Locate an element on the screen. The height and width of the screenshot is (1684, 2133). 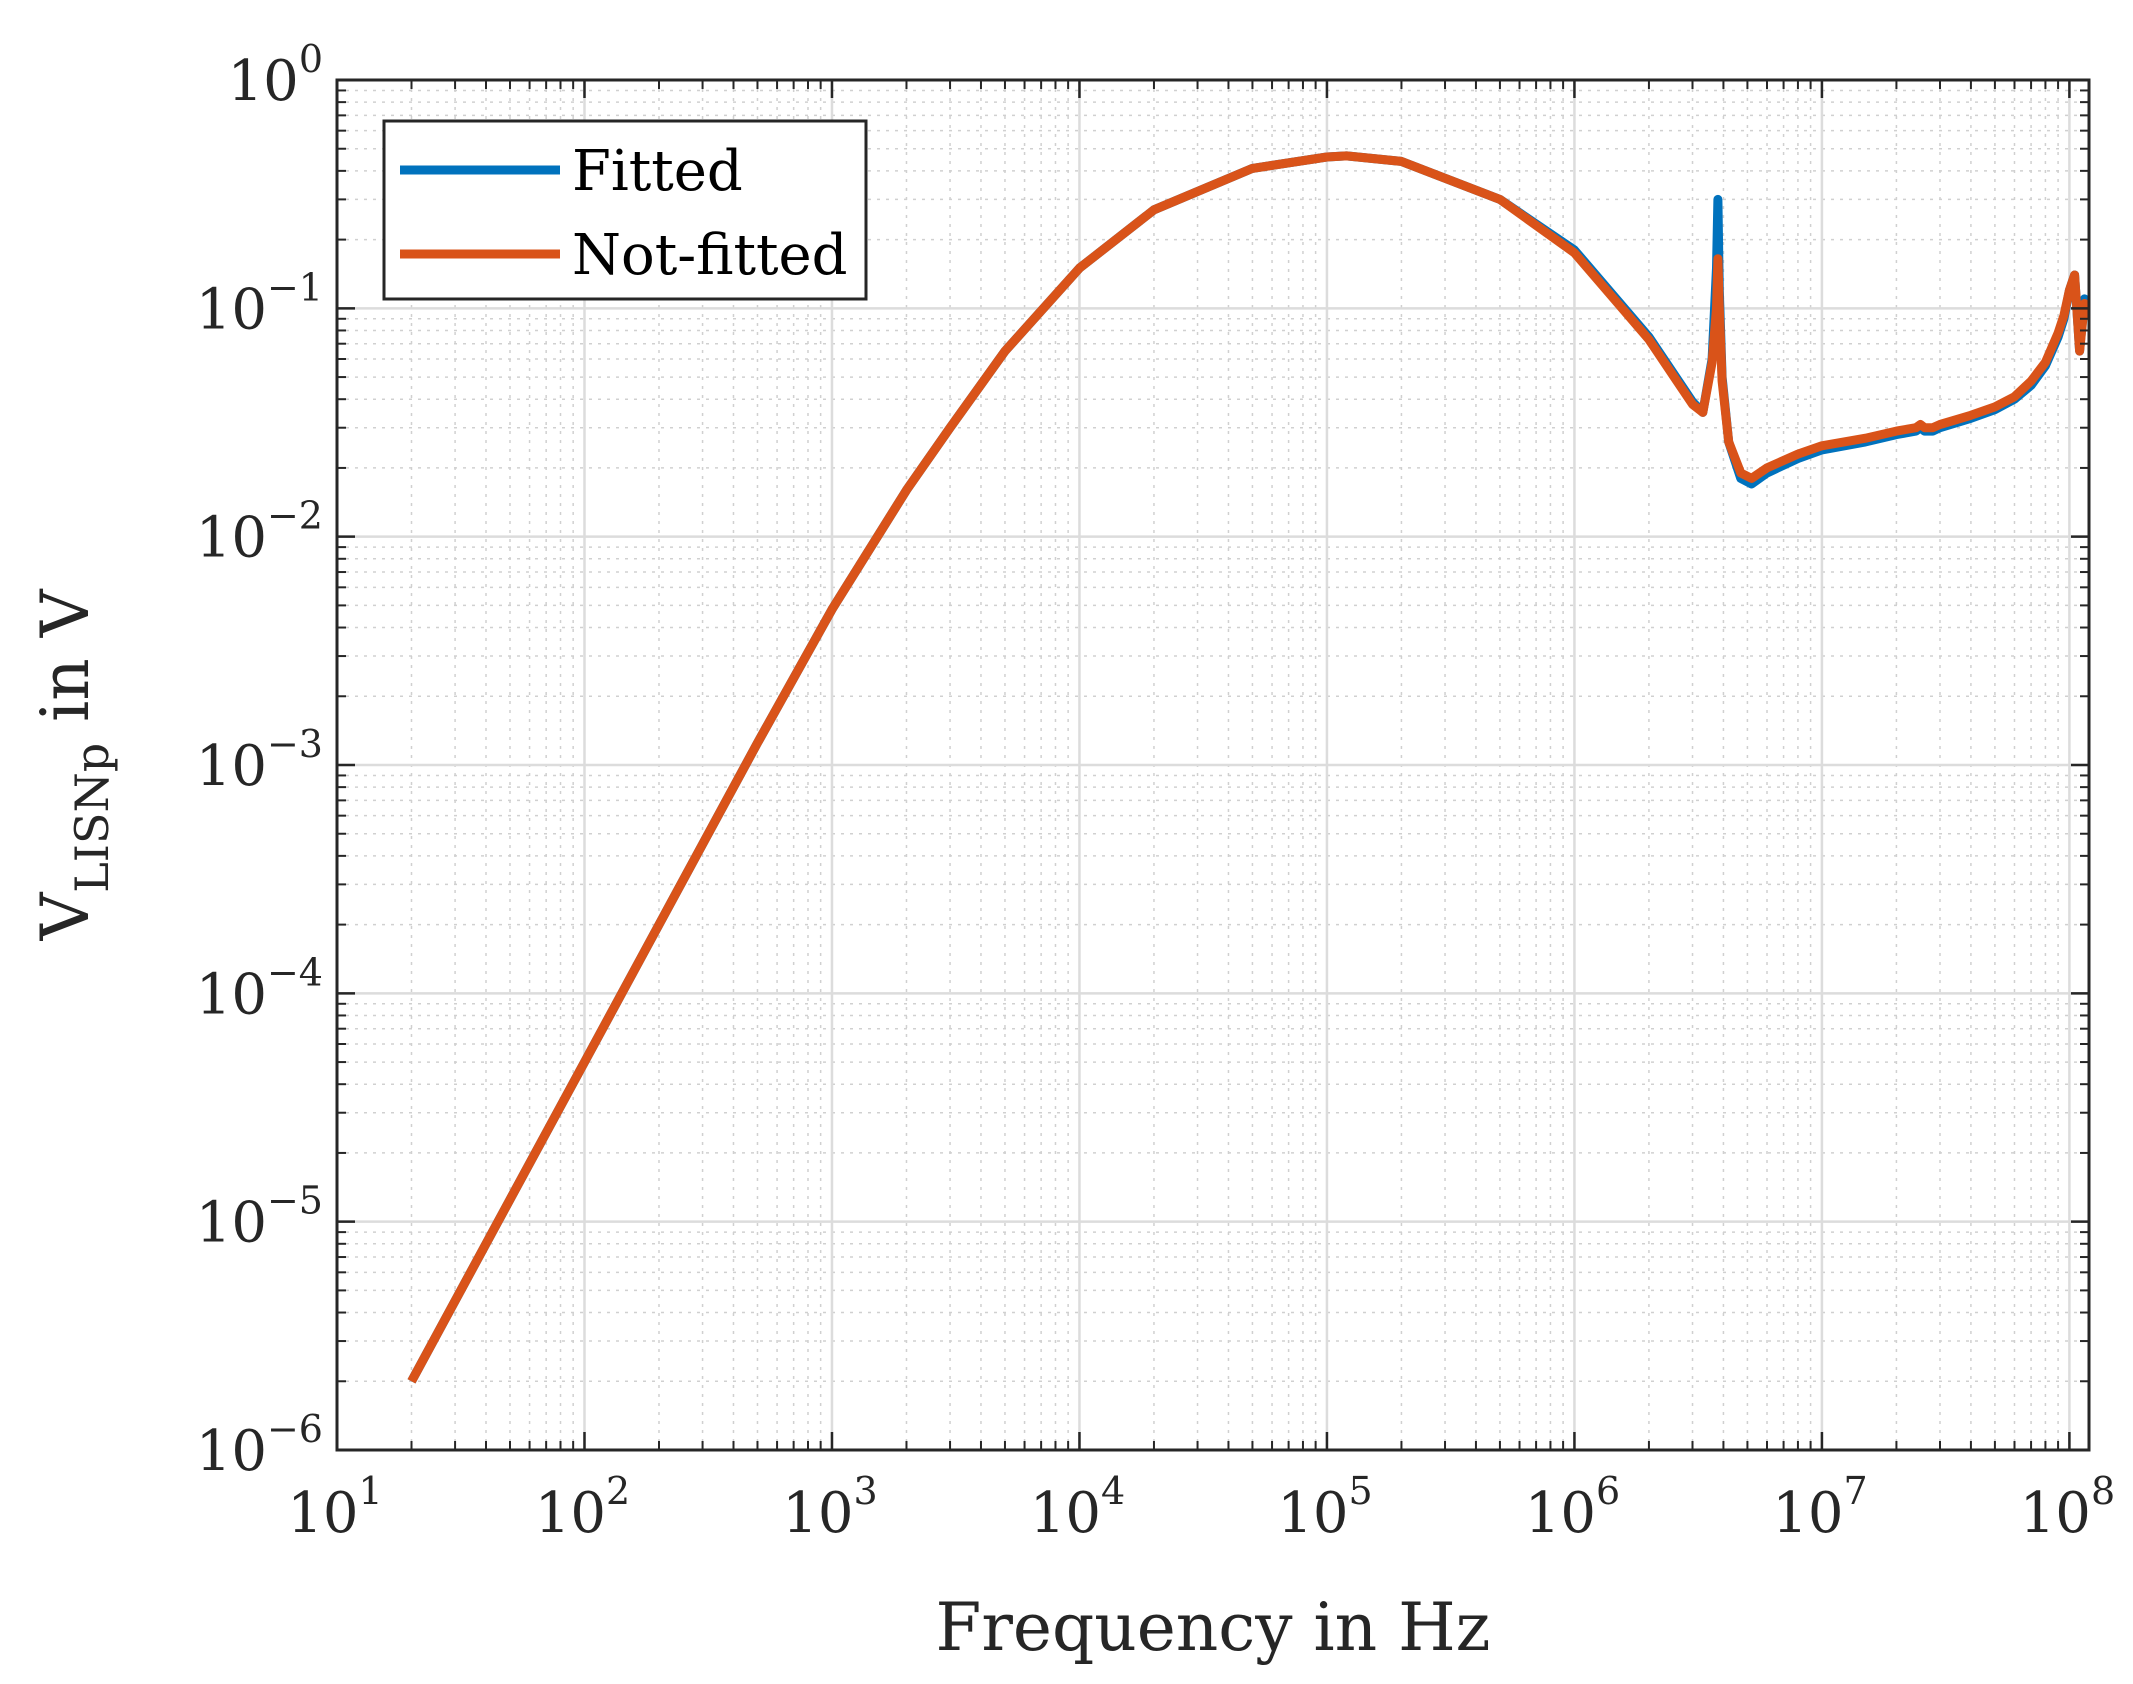
x-axis-label: Frequency in Hz is located at coordinates (1213, 1627).